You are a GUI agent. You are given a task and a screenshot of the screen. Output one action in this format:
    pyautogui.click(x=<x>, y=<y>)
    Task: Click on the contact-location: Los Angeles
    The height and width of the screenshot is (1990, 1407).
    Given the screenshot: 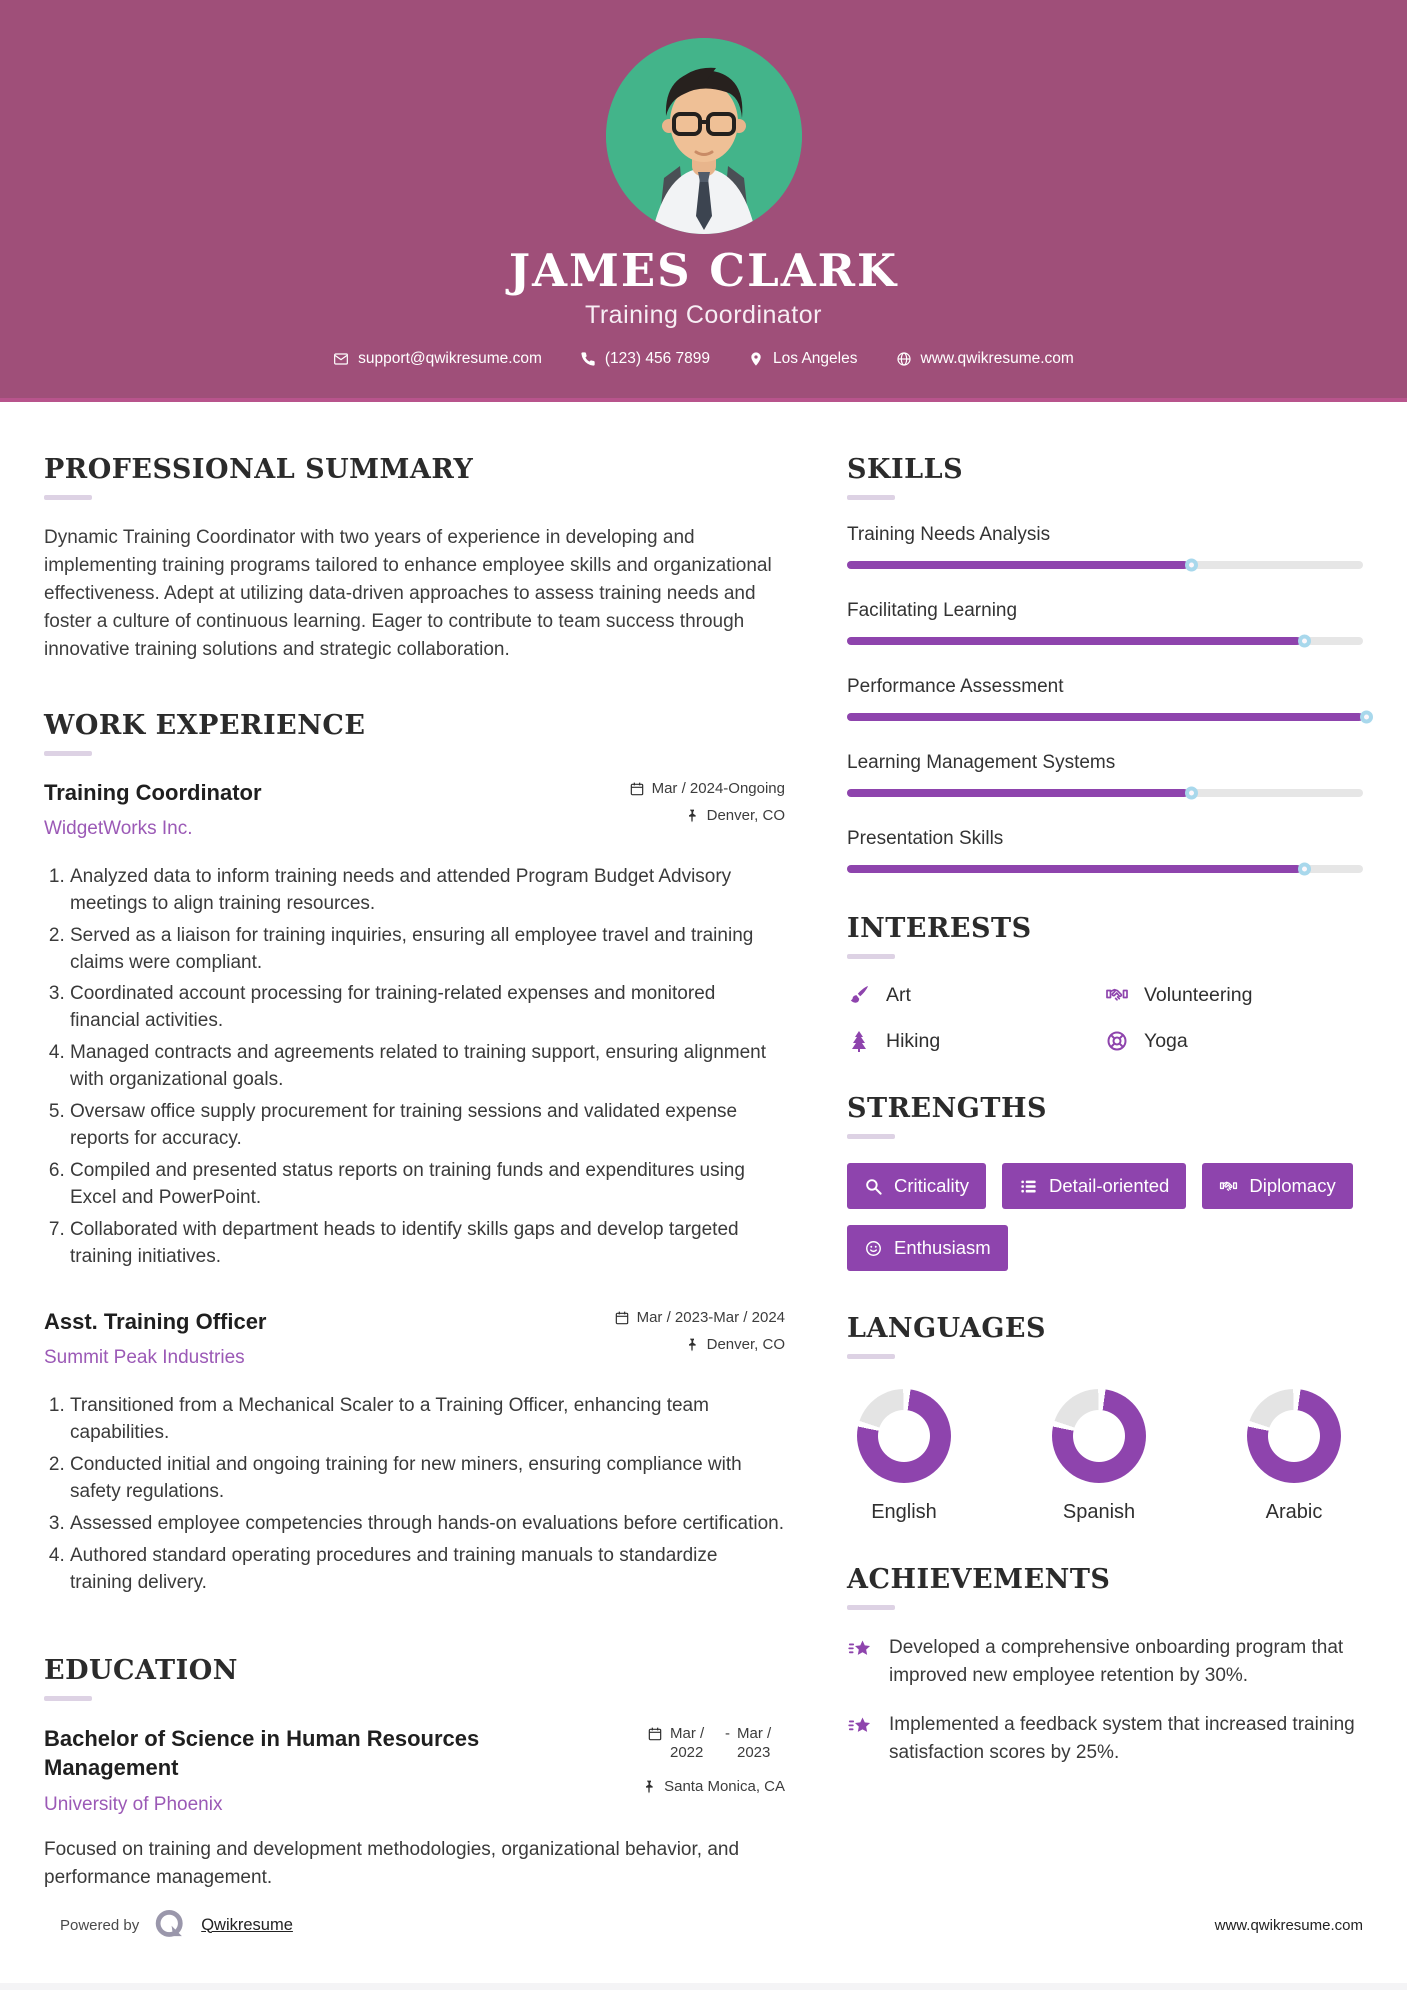 What is the action you would take?
    pyautogui.click(x=803, y=359)
    